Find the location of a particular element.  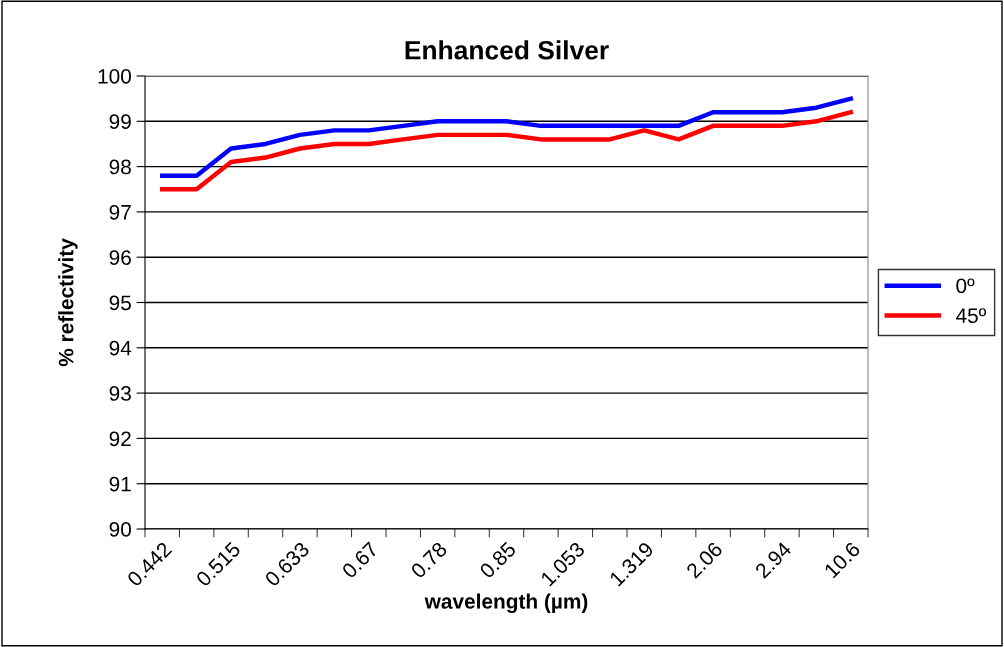

y-tick-label: 96 is located at coordinates (120, 257).